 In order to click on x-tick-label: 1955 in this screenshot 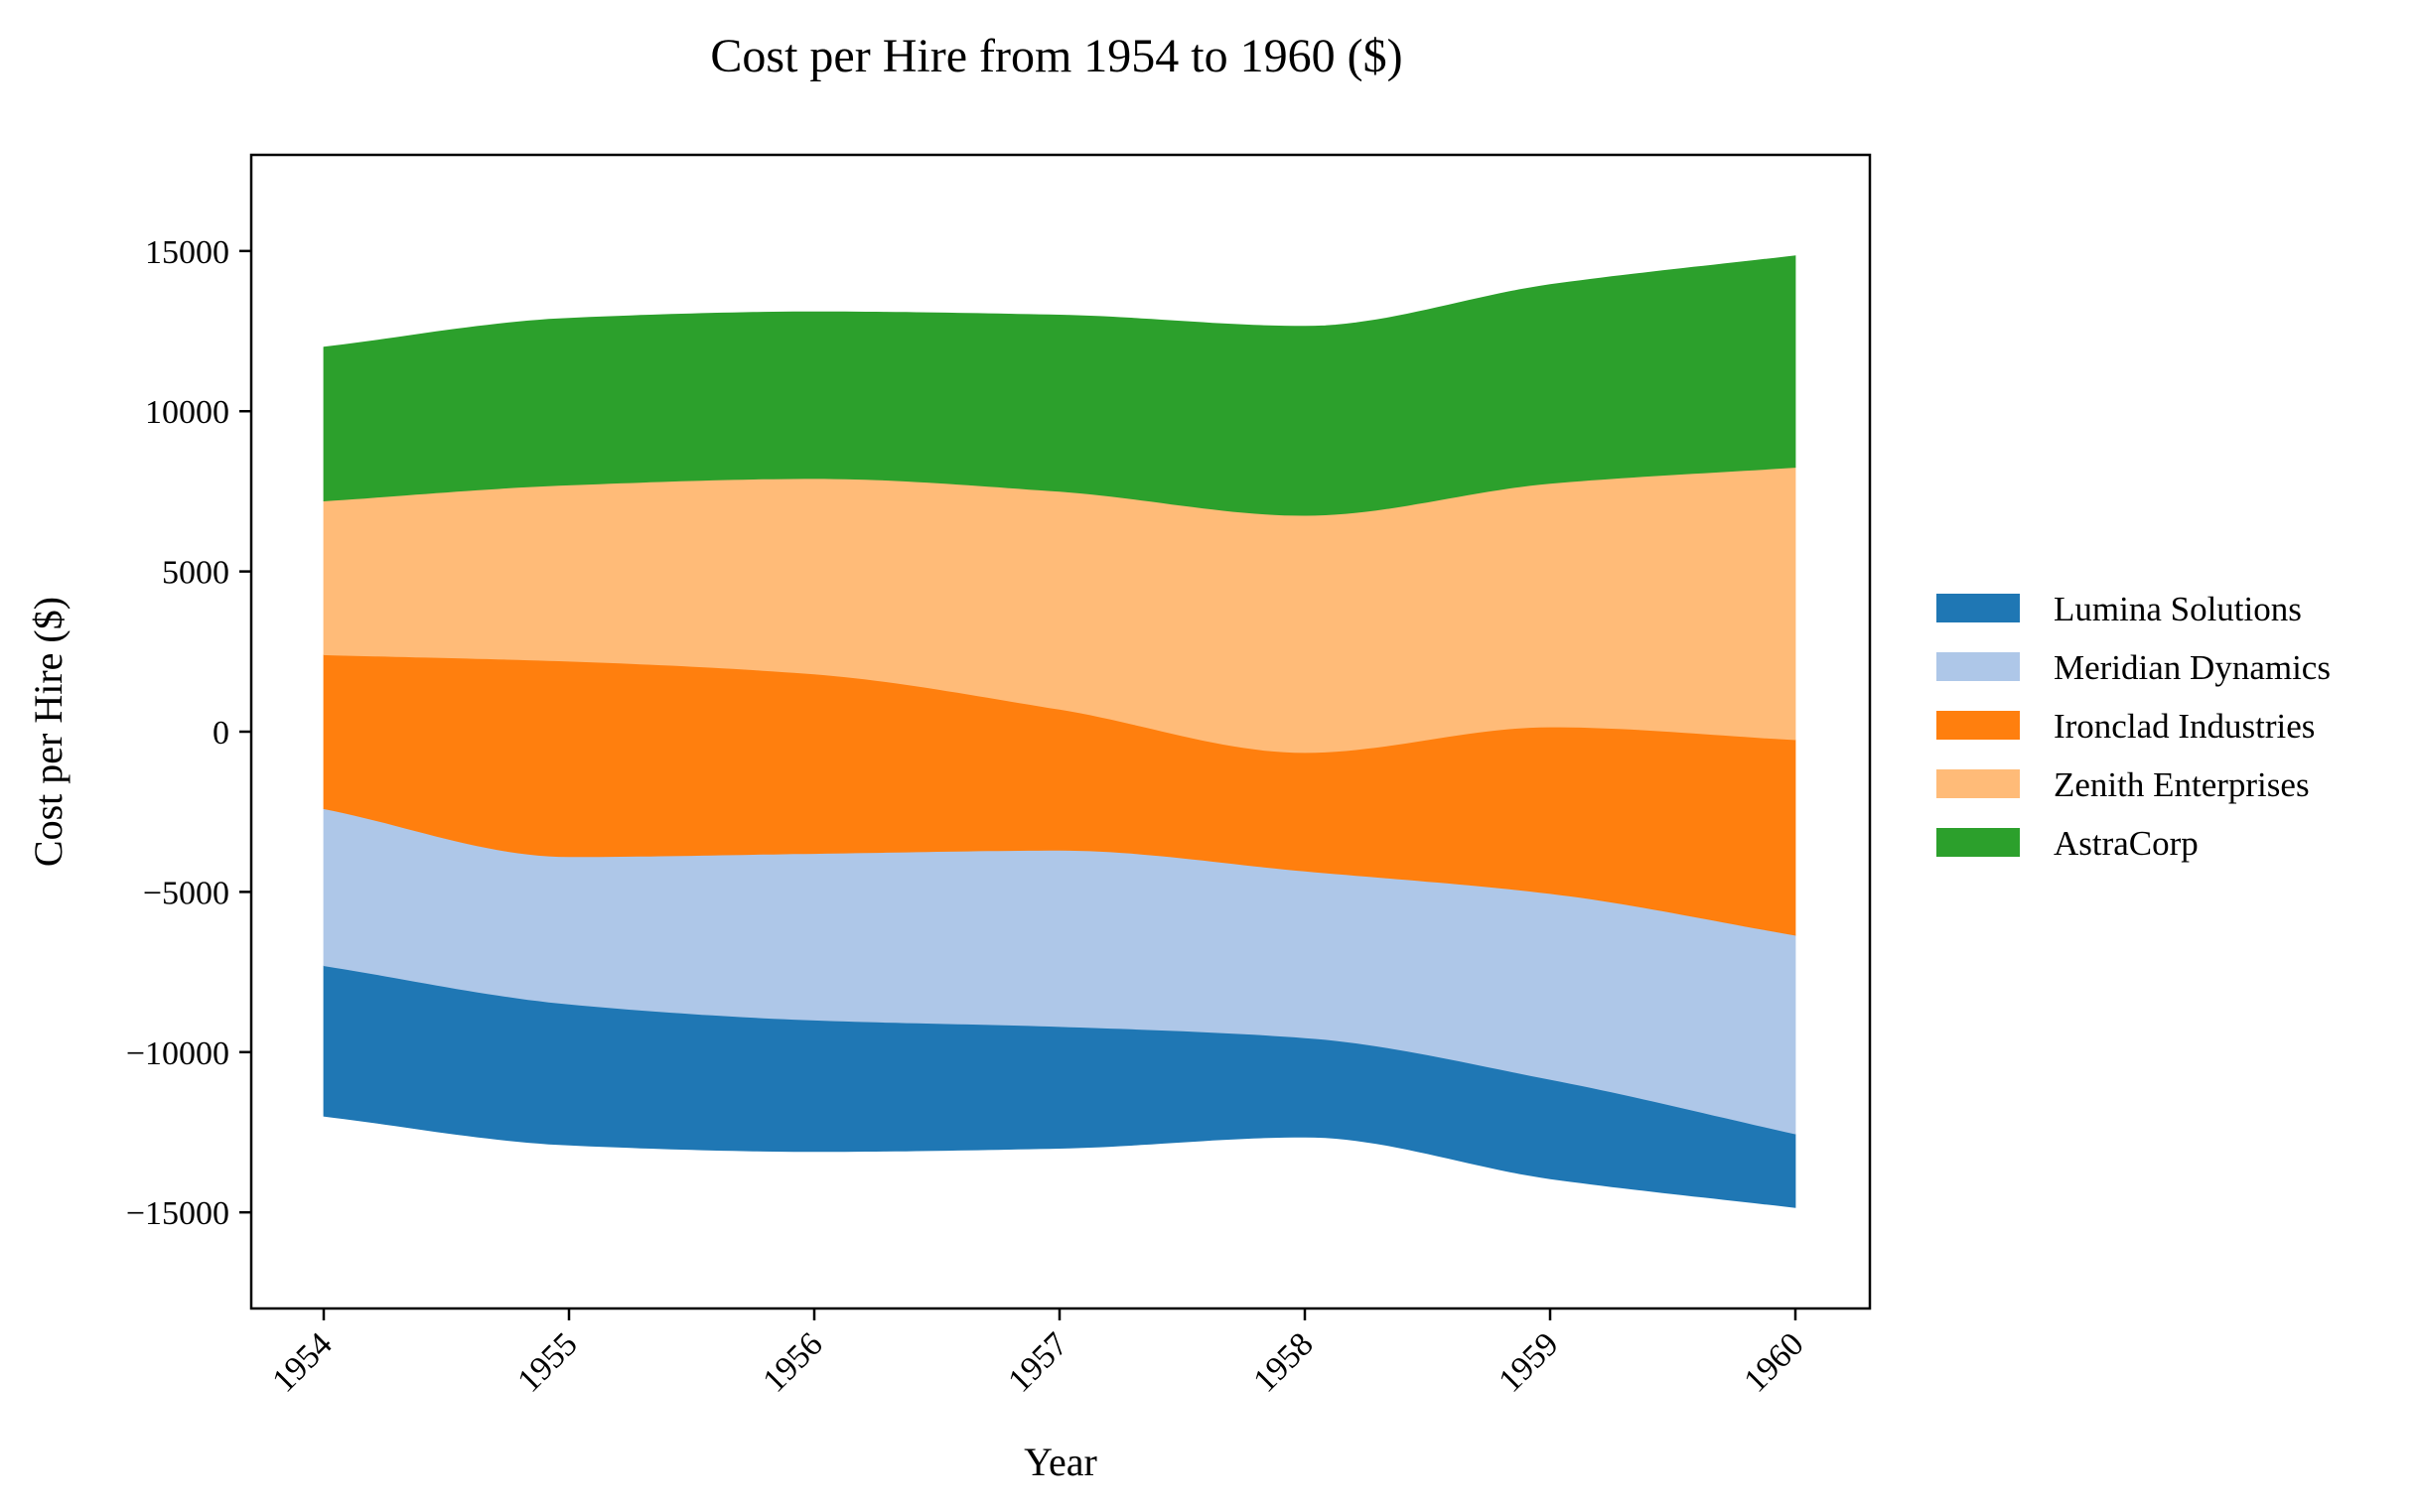, I will do `click(547, 1362)`.